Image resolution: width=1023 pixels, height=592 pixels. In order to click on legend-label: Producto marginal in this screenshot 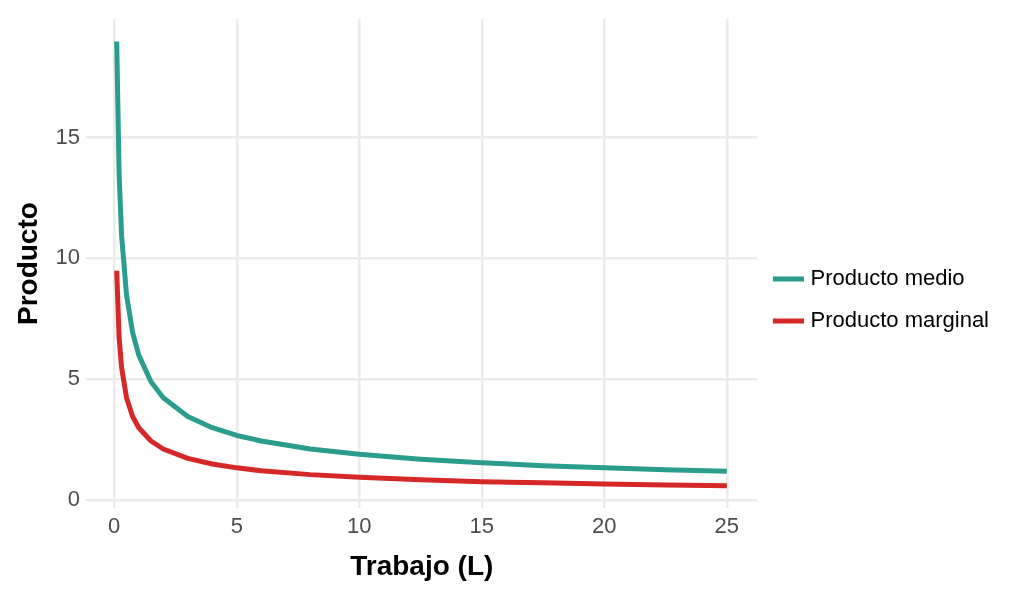, I will do `click(900, 320)`.